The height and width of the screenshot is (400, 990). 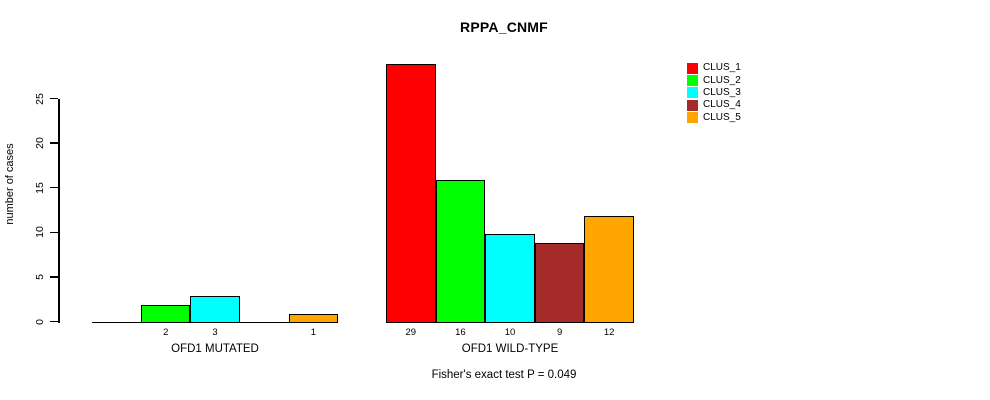 What do you see at coordinates (722, 68) in the screenshot?
I see `legend-label: CLUS_1` at bounding box center [722, 68].